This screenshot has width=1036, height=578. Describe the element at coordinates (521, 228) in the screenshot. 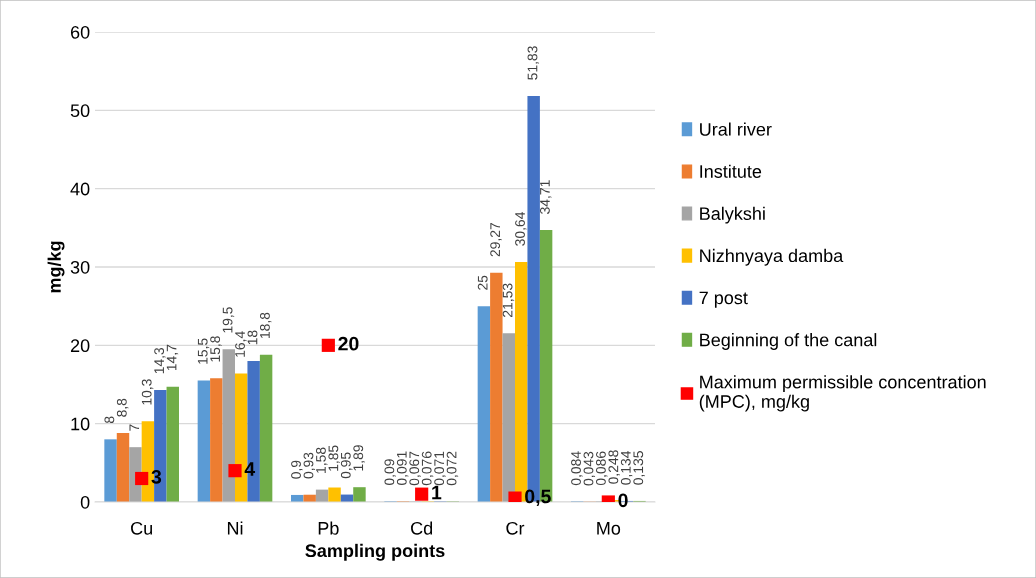

I see `data-label: 30,64` at that location.